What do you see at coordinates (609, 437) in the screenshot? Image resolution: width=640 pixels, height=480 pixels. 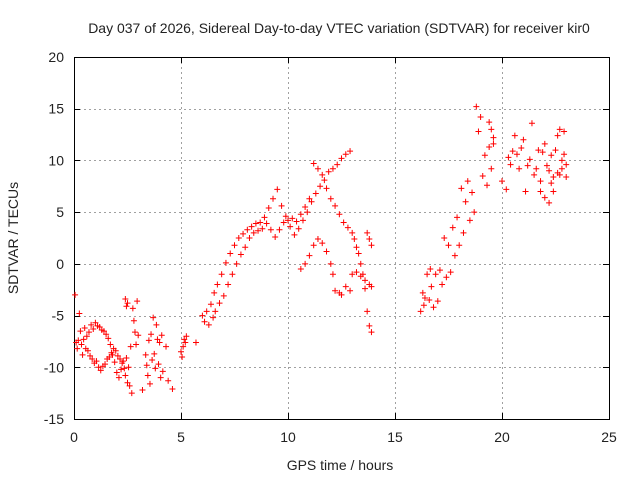 I see `x-tick-label: 25` at bounding box center [609, 437].